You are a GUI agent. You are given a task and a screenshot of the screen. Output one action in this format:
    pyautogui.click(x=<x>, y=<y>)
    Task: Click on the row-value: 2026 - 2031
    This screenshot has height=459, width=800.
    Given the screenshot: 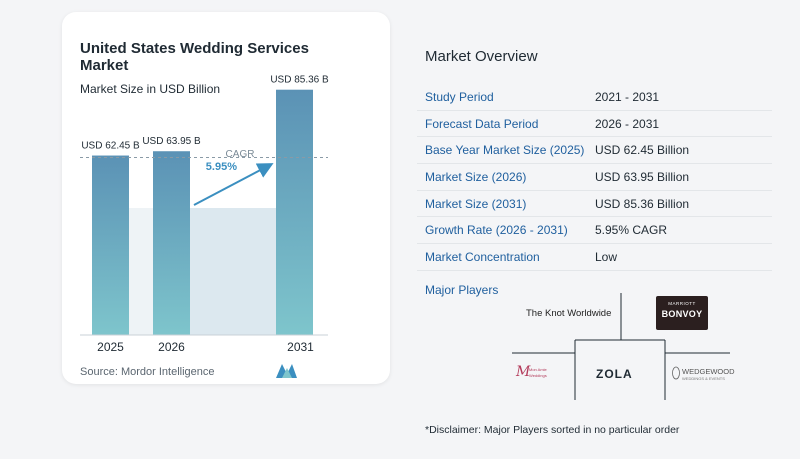 What is the action you would take?
    pyautogui.click(x=627, y=123)
    